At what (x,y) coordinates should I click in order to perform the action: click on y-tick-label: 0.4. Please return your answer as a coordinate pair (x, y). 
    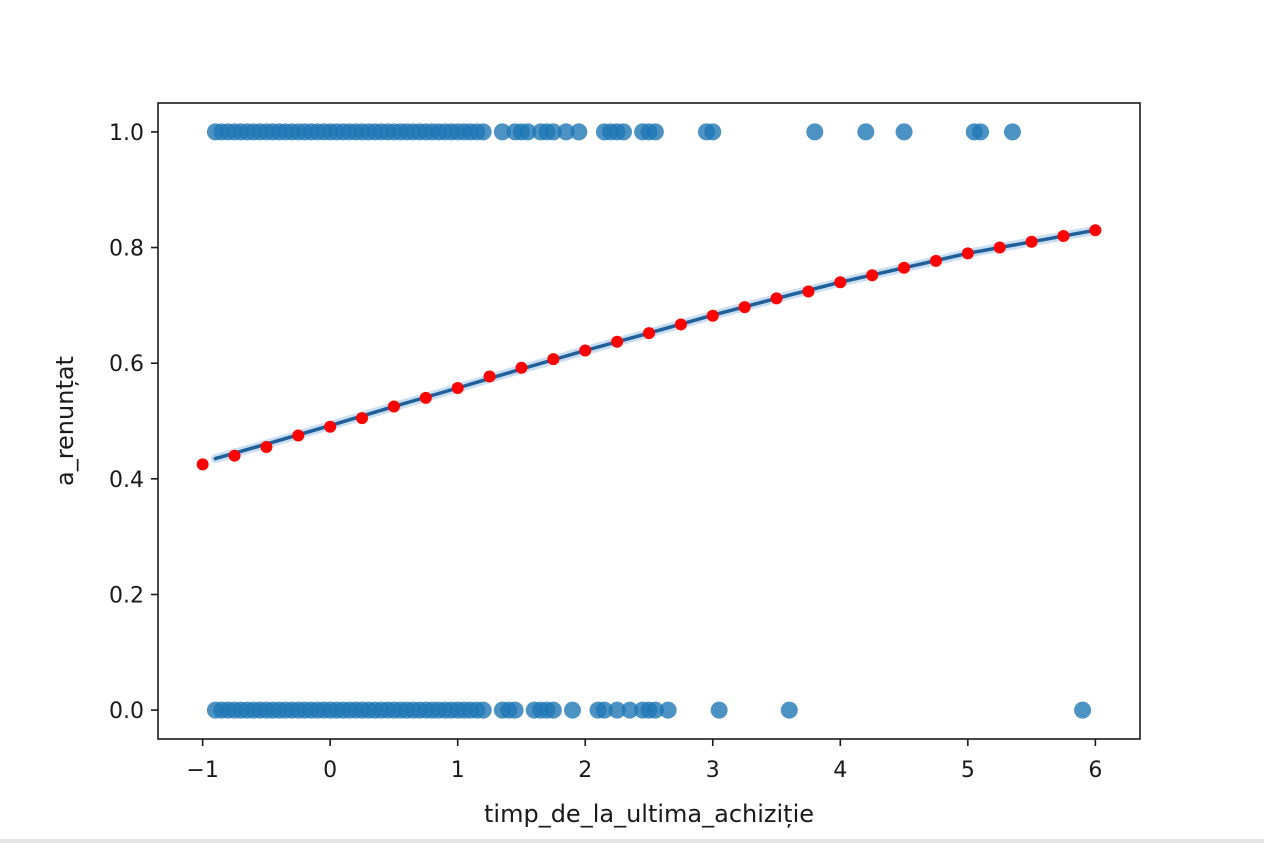
    Looking at the image, I should click on (126, 480).